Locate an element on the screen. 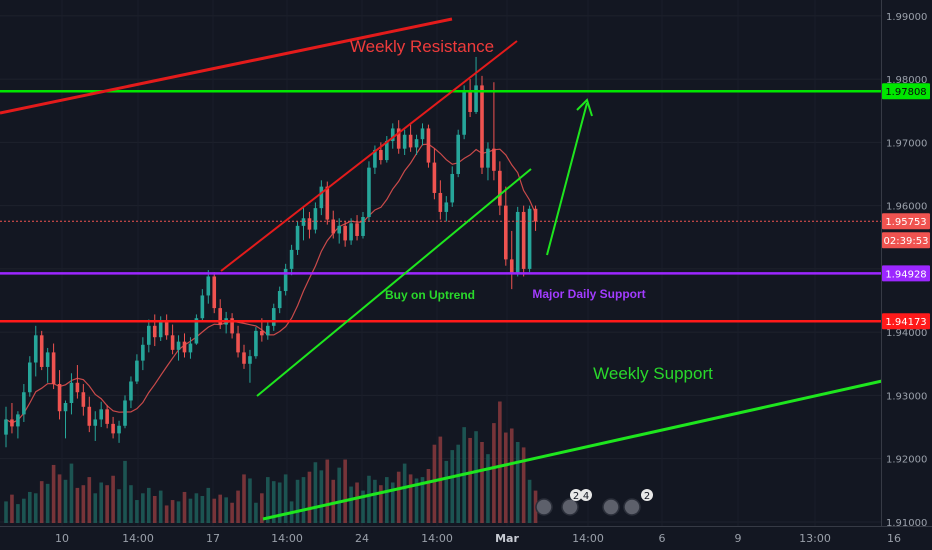  x-tick-label: 24 is located at coordinates (362, 538).